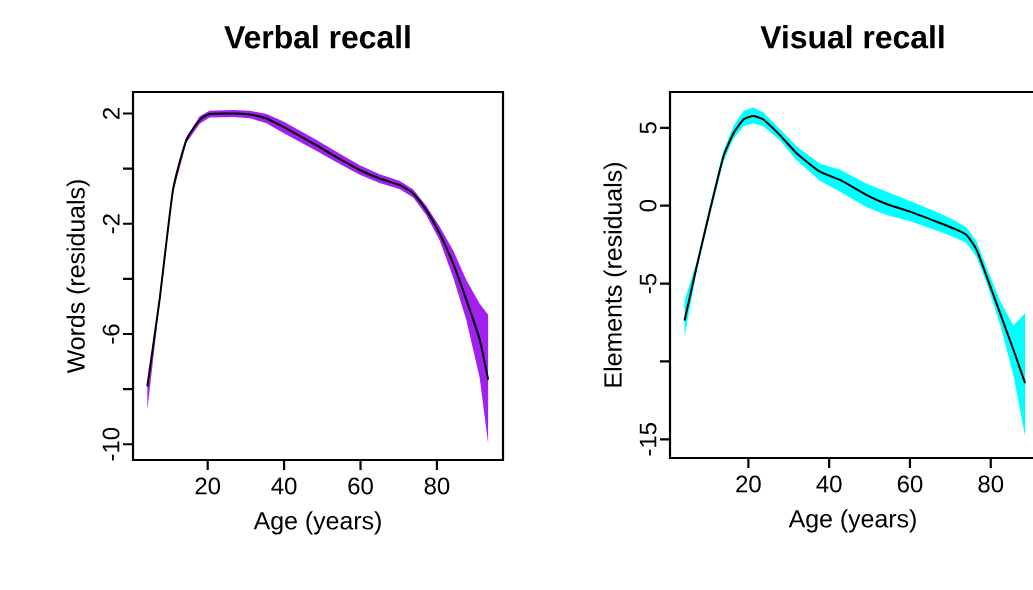 This screenshot has width=1033, height=590. Describe the element at coordinates (615, 275) in the screenshot. I see `y-axis-title: Elements (residuals)` at that location.